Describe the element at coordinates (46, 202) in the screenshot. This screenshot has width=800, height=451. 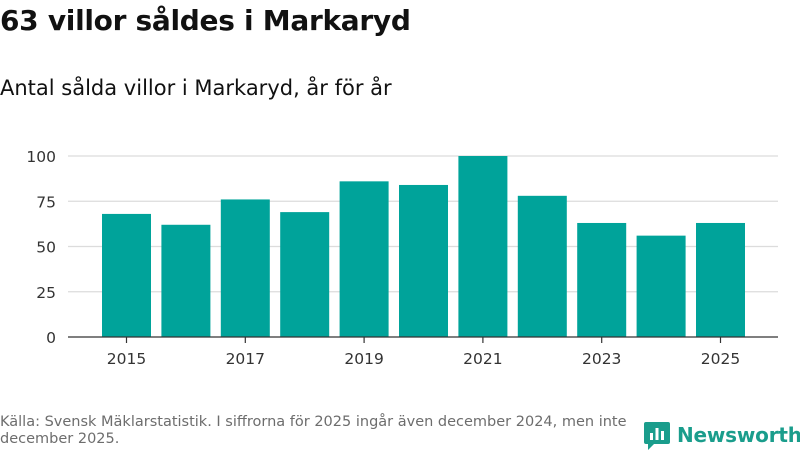
I see `y-tick-label: 75` at that location.